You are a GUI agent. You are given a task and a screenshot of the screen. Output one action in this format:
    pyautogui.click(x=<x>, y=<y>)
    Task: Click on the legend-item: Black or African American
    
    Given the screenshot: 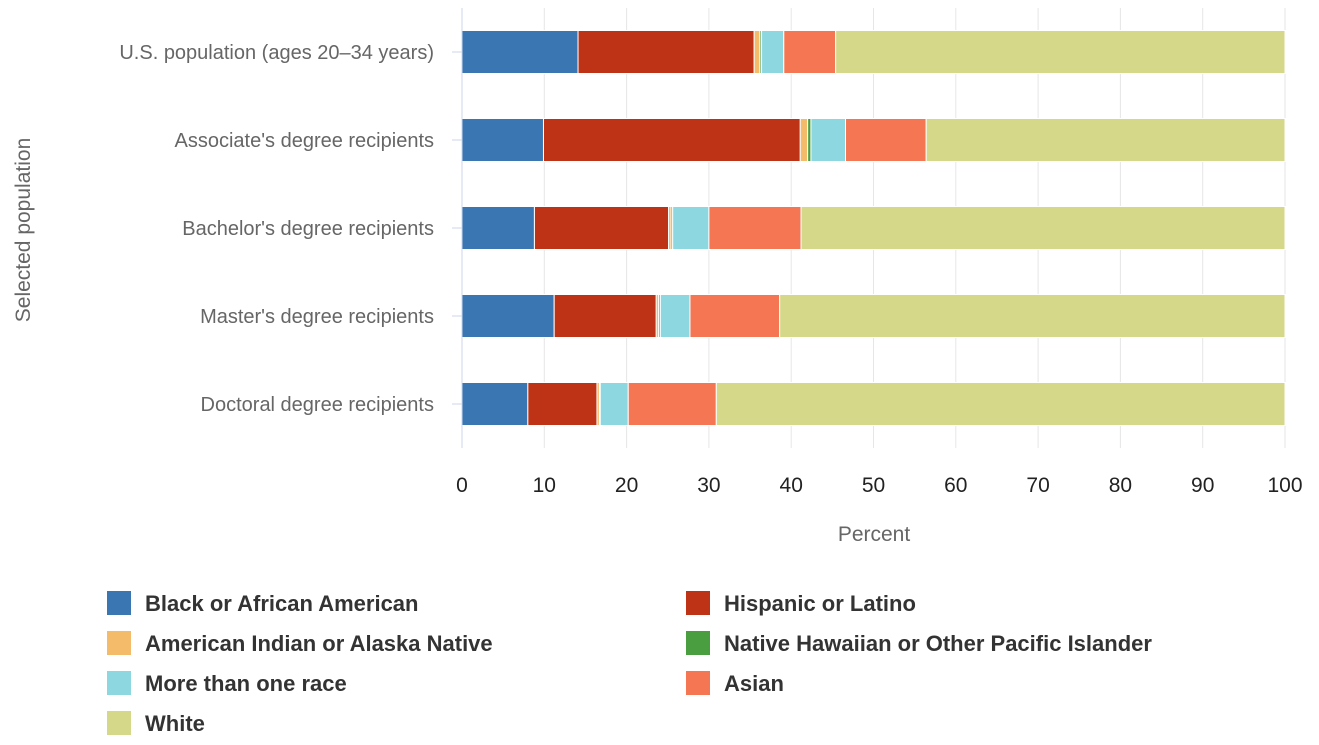 What is the action you would take?
    pyautogui.click(x=262, y=603)
    